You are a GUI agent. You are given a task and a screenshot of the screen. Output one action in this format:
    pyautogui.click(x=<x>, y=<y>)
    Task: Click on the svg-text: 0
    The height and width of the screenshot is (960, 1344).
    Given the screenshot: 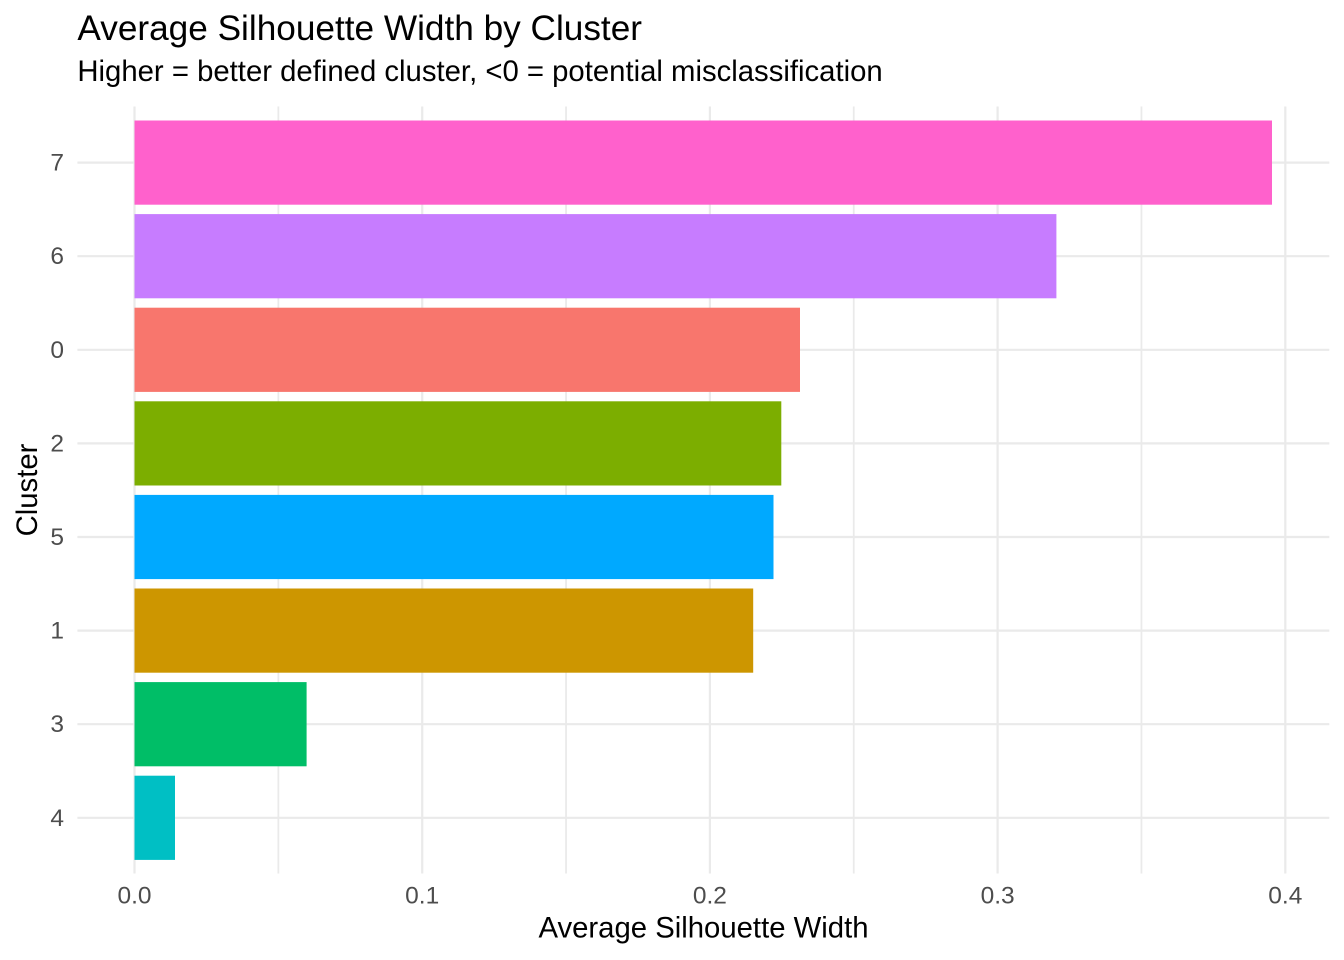 What is the action you would take?
    pyautogui.click(x=57, y=350)
    